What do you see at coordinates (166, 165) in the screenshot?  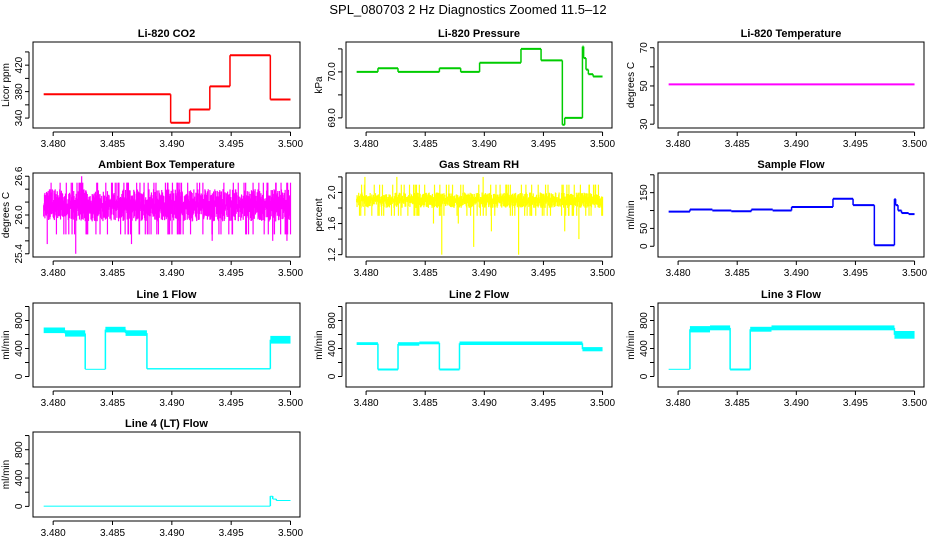 I see `panel-title: Ambient Box Temperature` at bounding box center [166, 165].